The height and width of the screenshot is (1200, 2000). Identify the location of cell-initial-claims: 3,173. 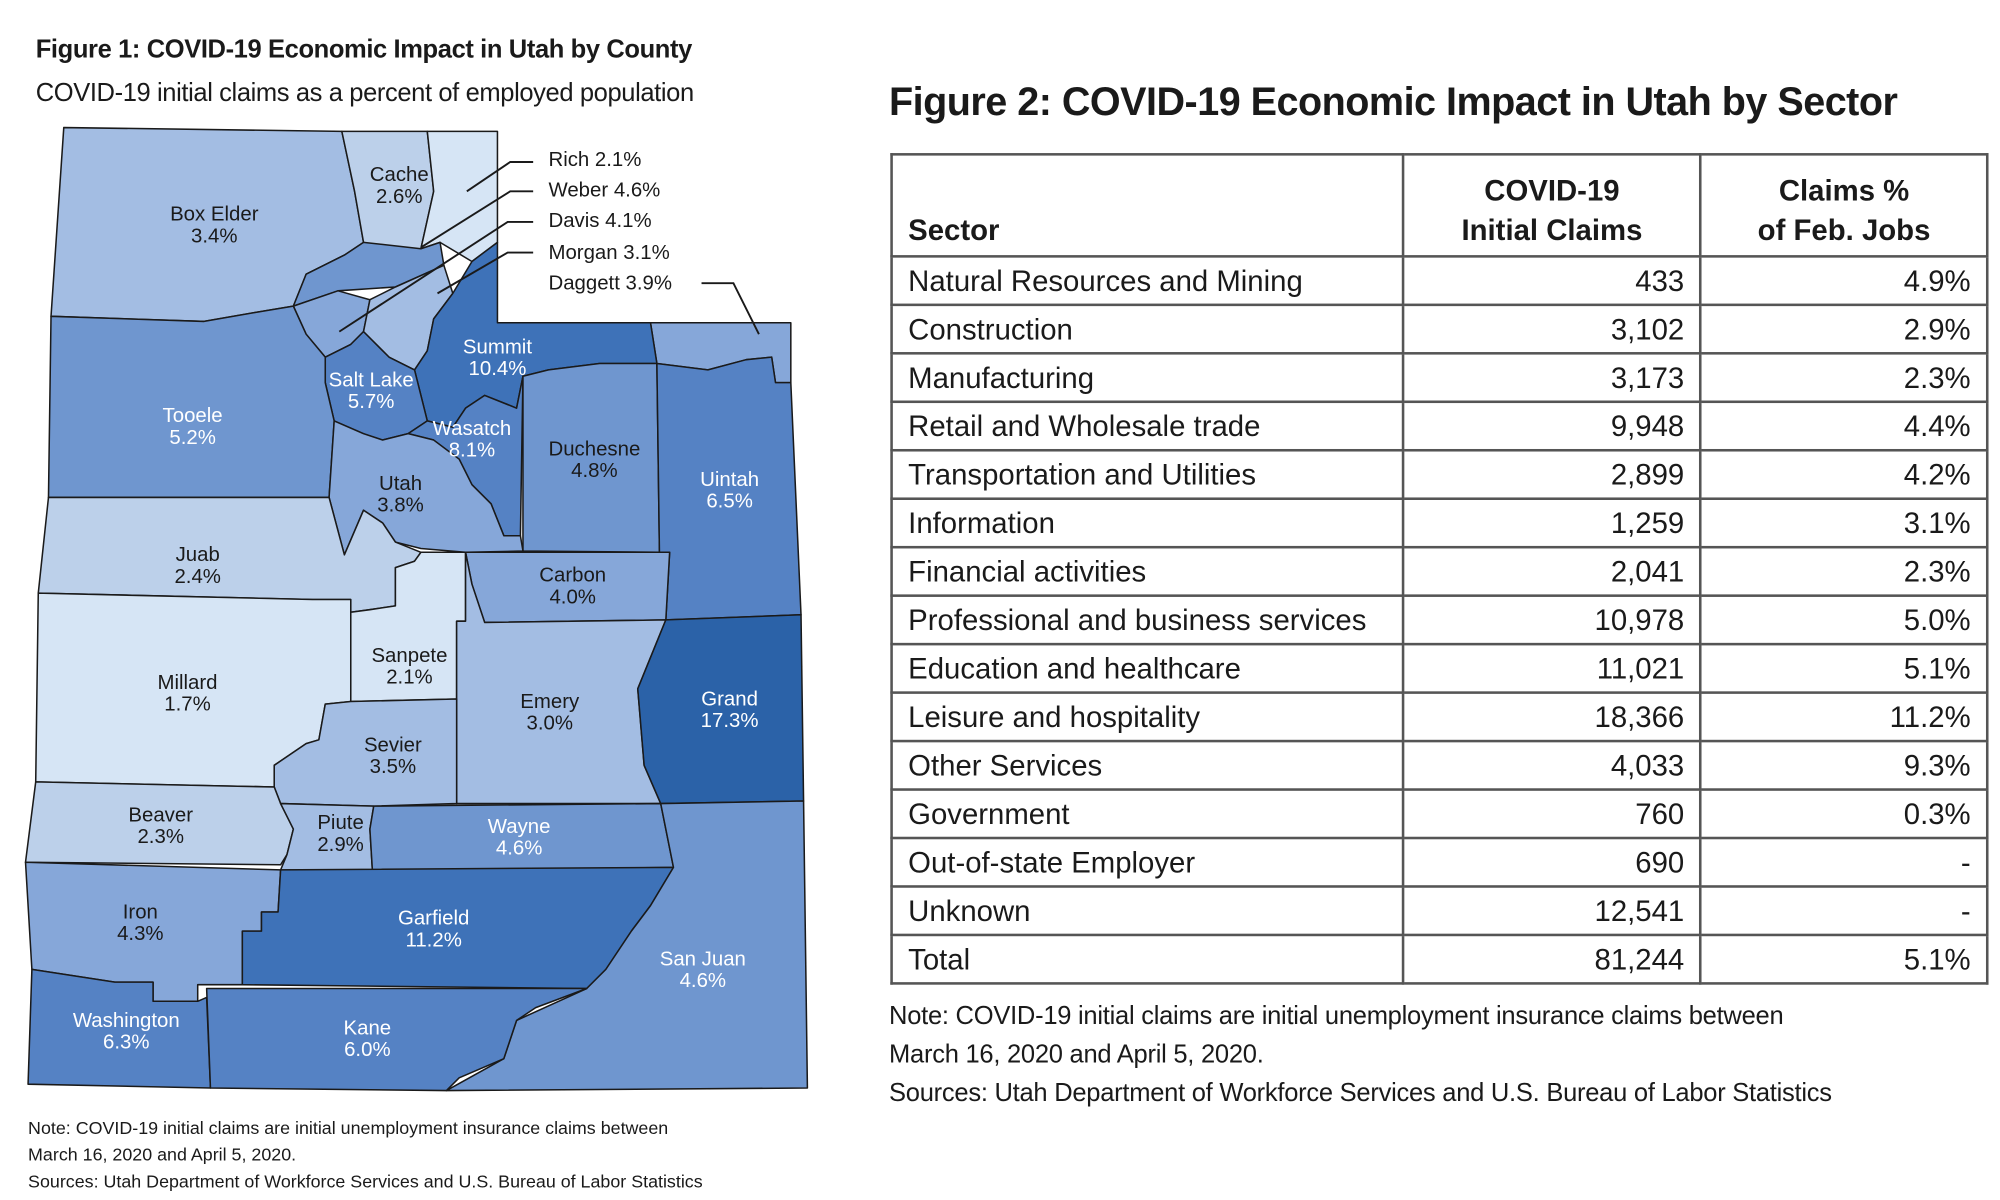
(1552, 378).